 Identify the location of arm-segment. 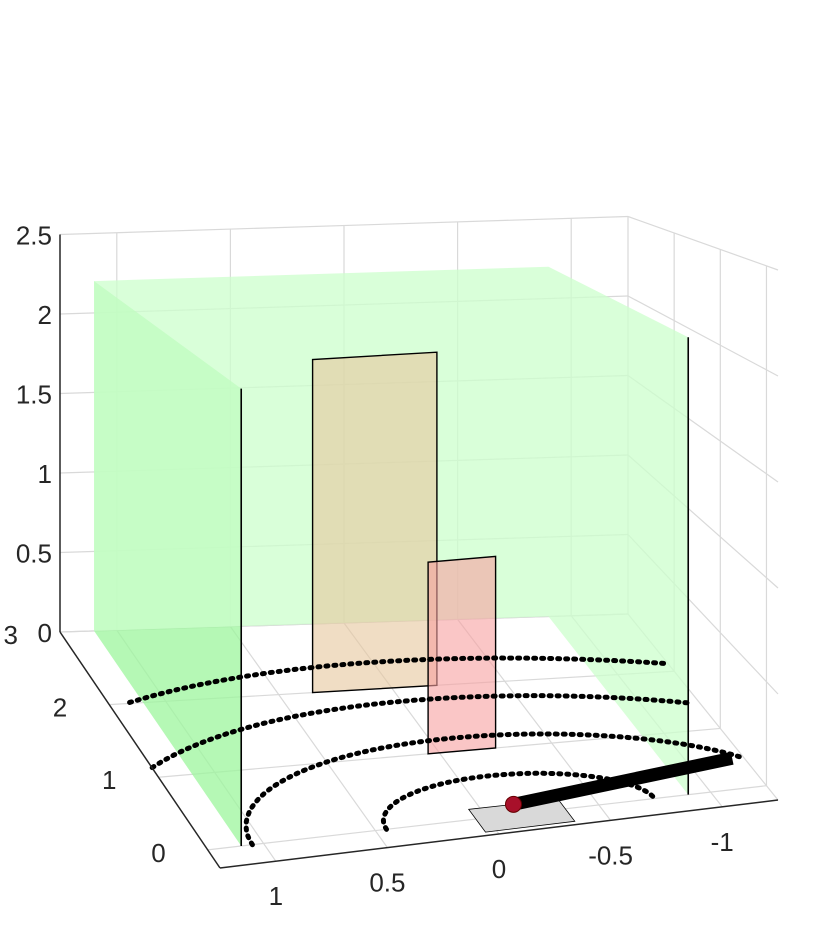
(623, 781).